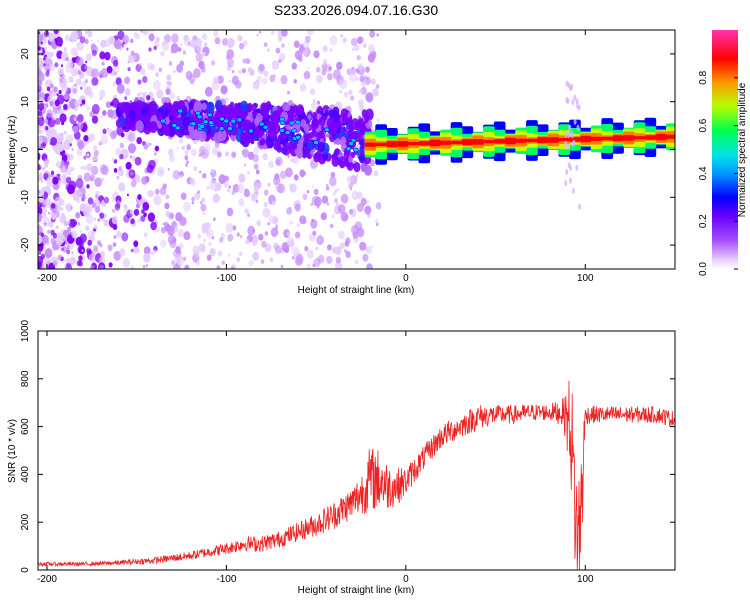 The width and height of the screenshot is (750, 600). What do you see at coordinates (406, 579) in the screenshot?
I see `x-tick-label: 0` at bounding box center [406, 579].